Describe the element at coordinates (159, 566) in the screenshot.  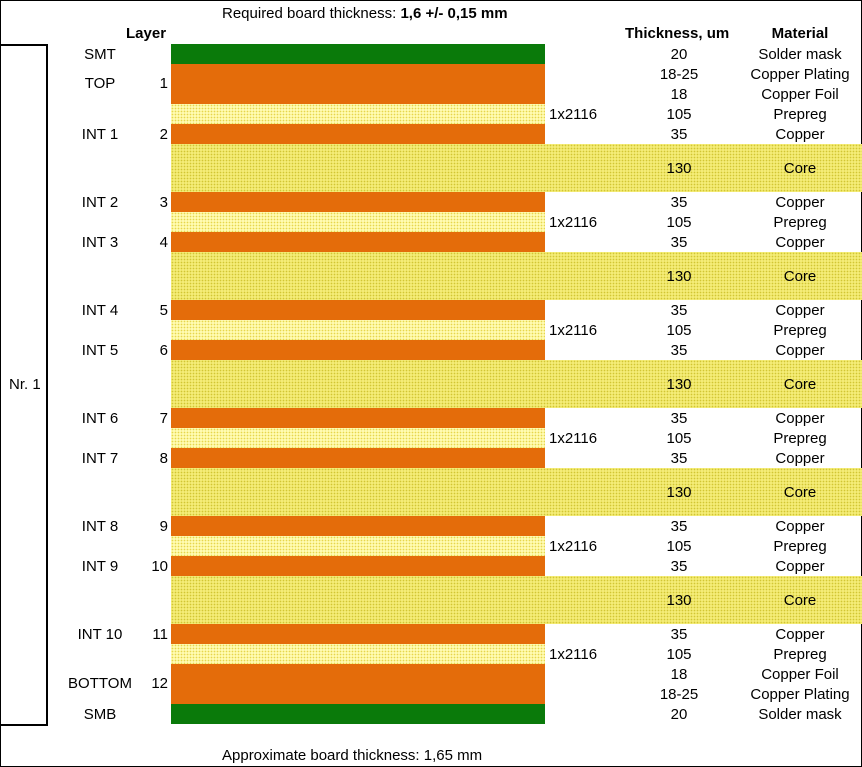
I see `layer-number: 10` at that location.